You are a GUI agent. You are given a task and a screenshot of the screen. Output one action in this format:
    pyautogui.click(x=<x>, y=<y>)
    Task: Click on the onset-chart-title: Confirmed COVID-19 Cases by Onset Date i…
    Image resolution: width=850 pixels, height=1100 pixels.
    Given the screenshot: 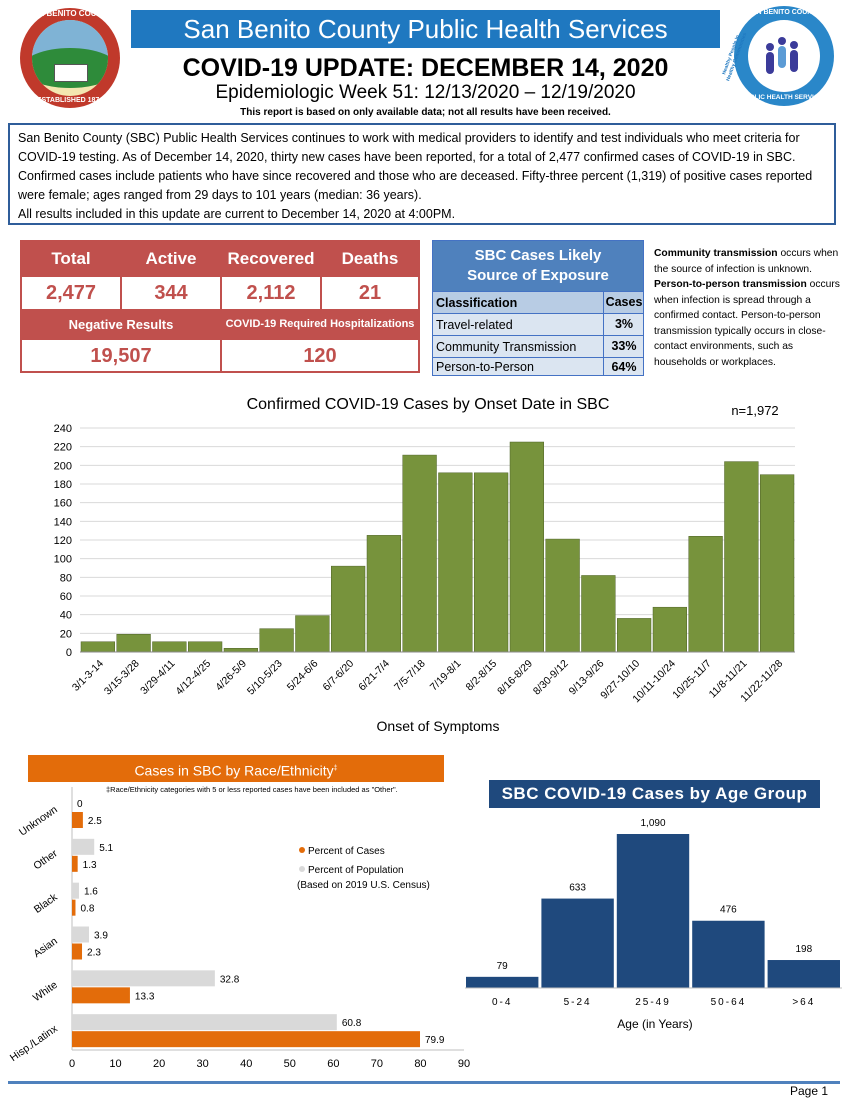 What is the action you would take?
    pyautogui.click(x=428, y=404)
    